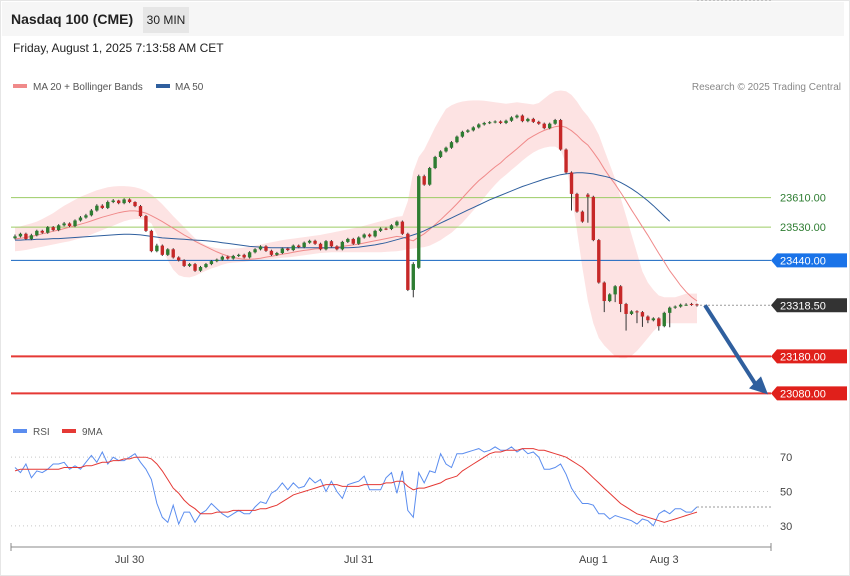 The width and height of the screenshot is (850, 576). What do you see at coordinates (88, 87) in the screenshot?
I see `ma20-legend-label: MA 20 + Bollinger Bands` at bounding box center [88, 87].